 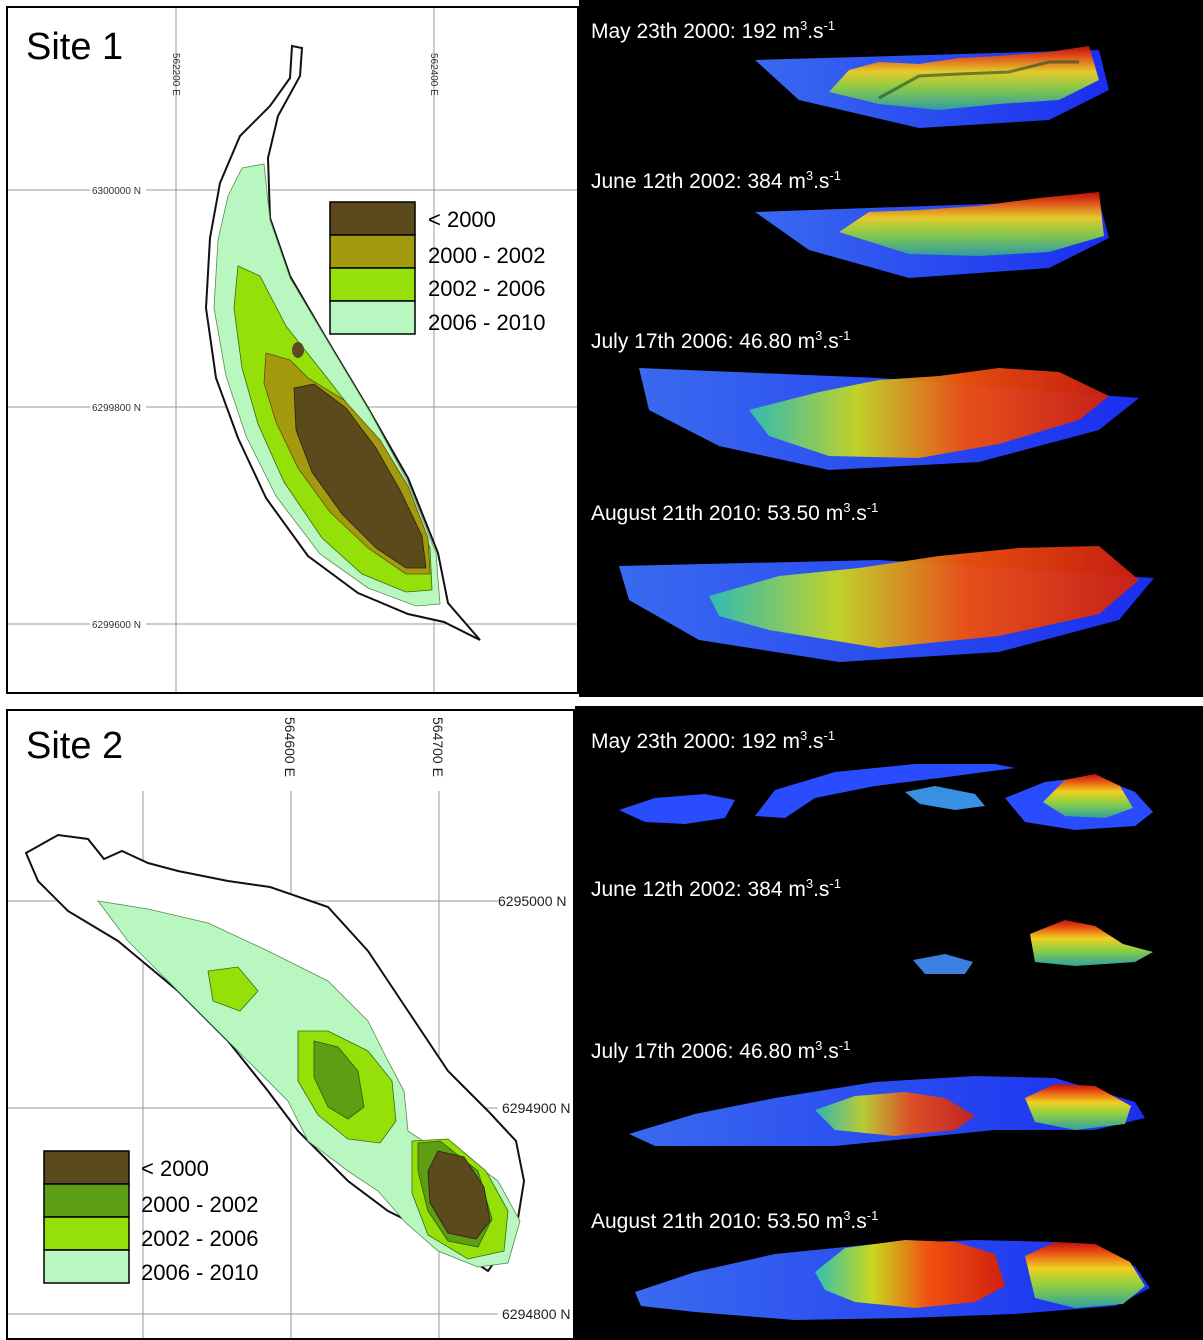 What do you see at coordinates (459, 1195) in the screenshot?
I see `site2-zone-pre2000` at bounding box center [459, 1195].